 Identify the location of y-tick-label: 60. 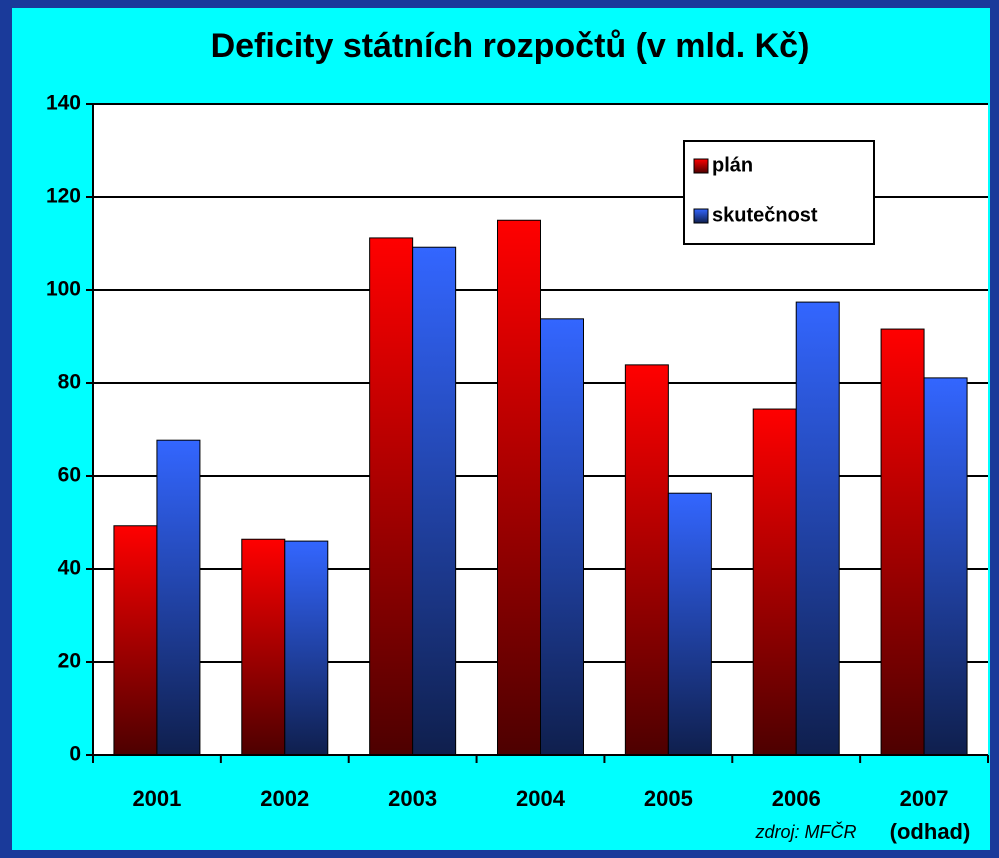
(69, 475).